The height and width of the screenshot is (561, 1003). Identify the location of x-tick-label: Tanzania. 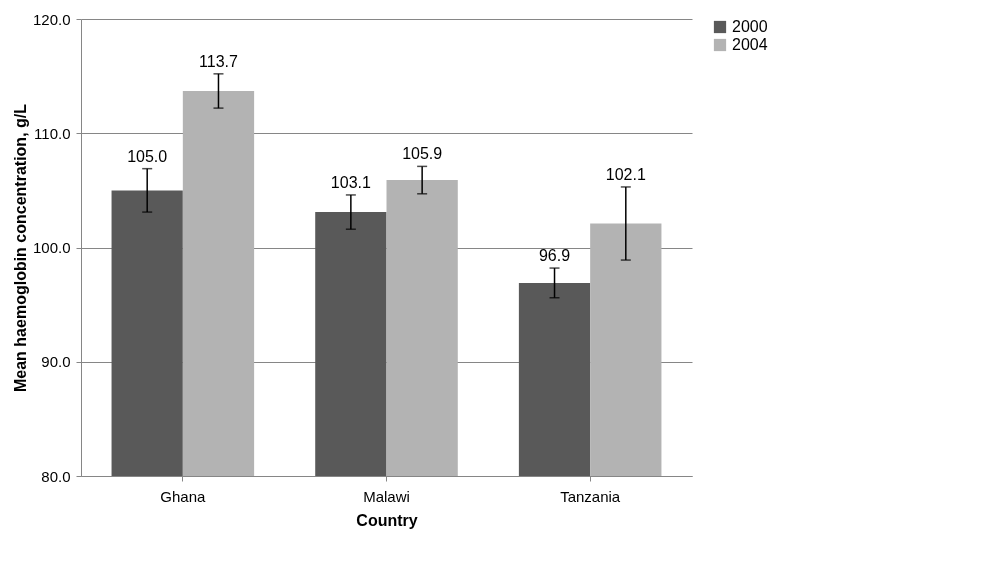
(590, 496).